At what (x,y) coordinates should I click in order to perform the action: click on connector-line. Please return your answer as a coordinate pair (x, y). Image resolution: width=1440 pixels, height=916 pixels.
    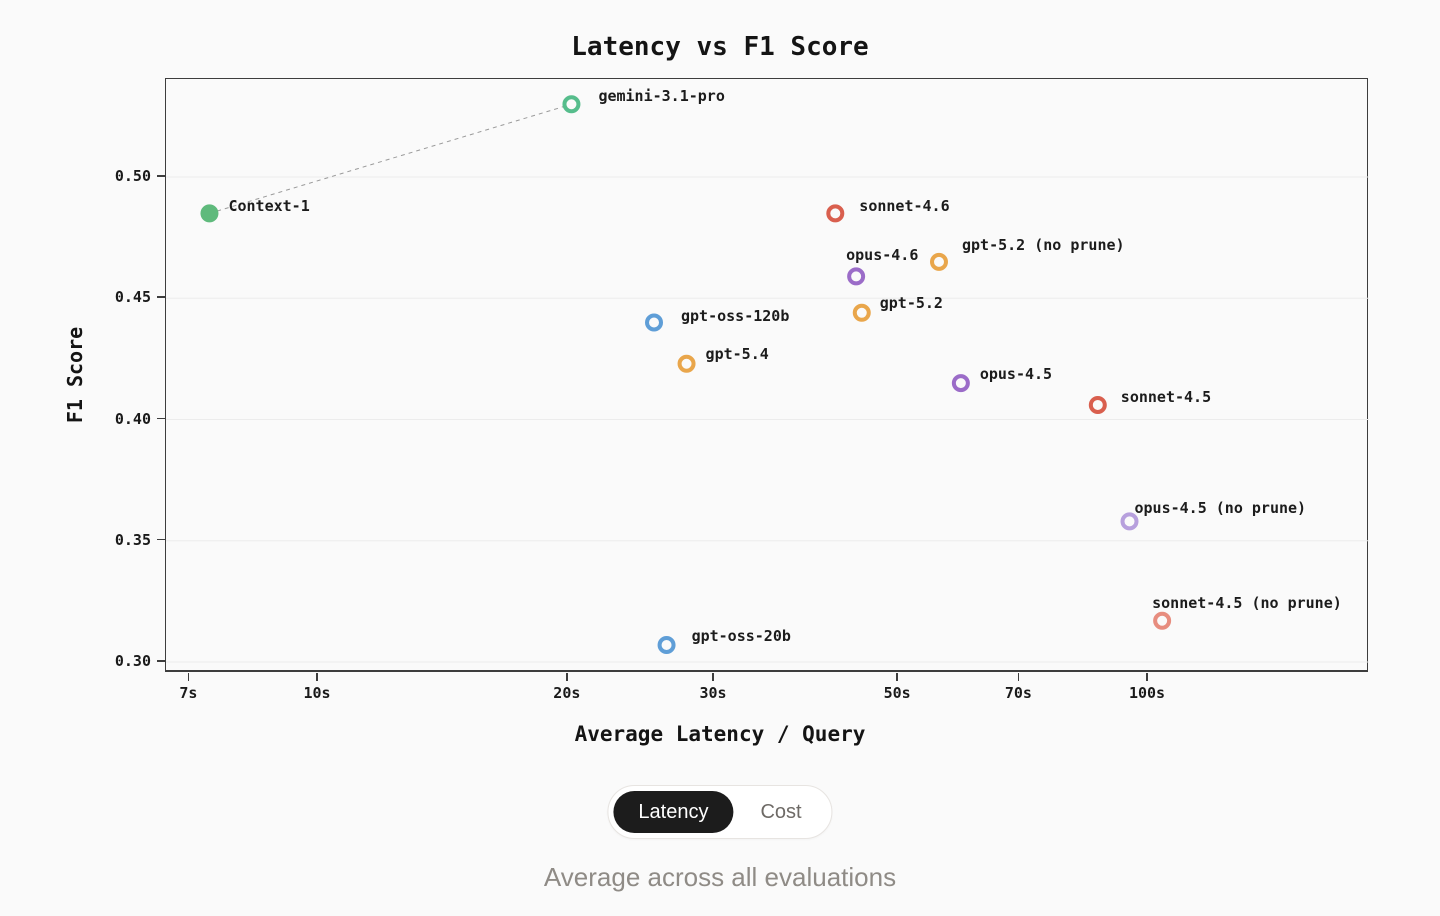
    Looking at the image, I should click on (390, 158).